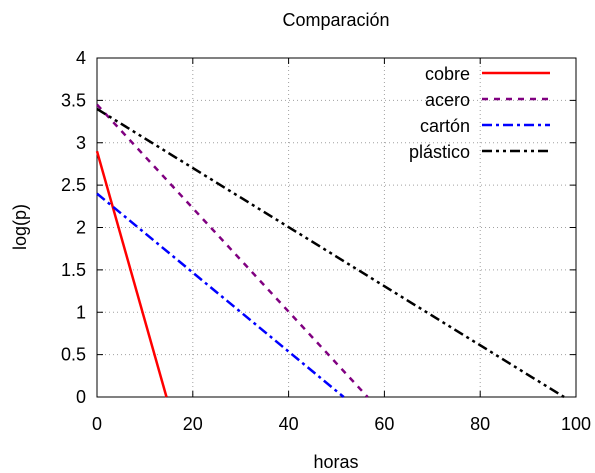 The image size is (595, 473). What do you see at coordinates (81, 312) in the screenshot?
I see `y-tick-label: 1` at bounding box center [81, 312].